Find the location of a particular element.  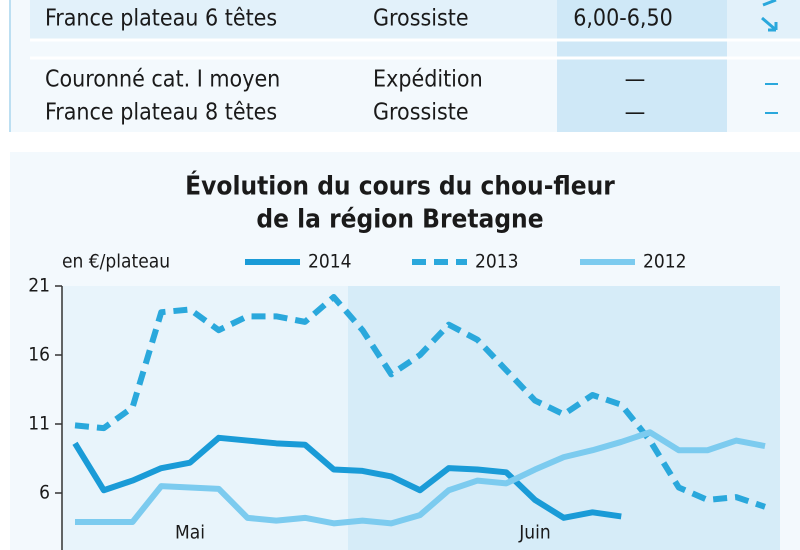

x-tick-label: Juin is located at coordinates (534, 533).